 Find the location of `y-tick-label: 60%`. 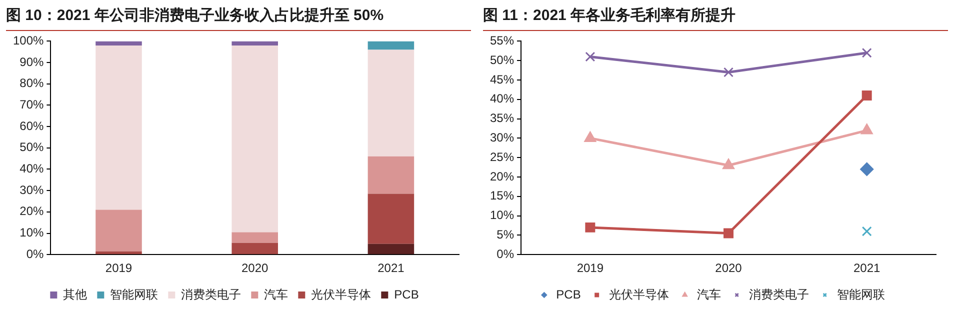

y-tick-label: 60% is located at coordinates (32, 125).